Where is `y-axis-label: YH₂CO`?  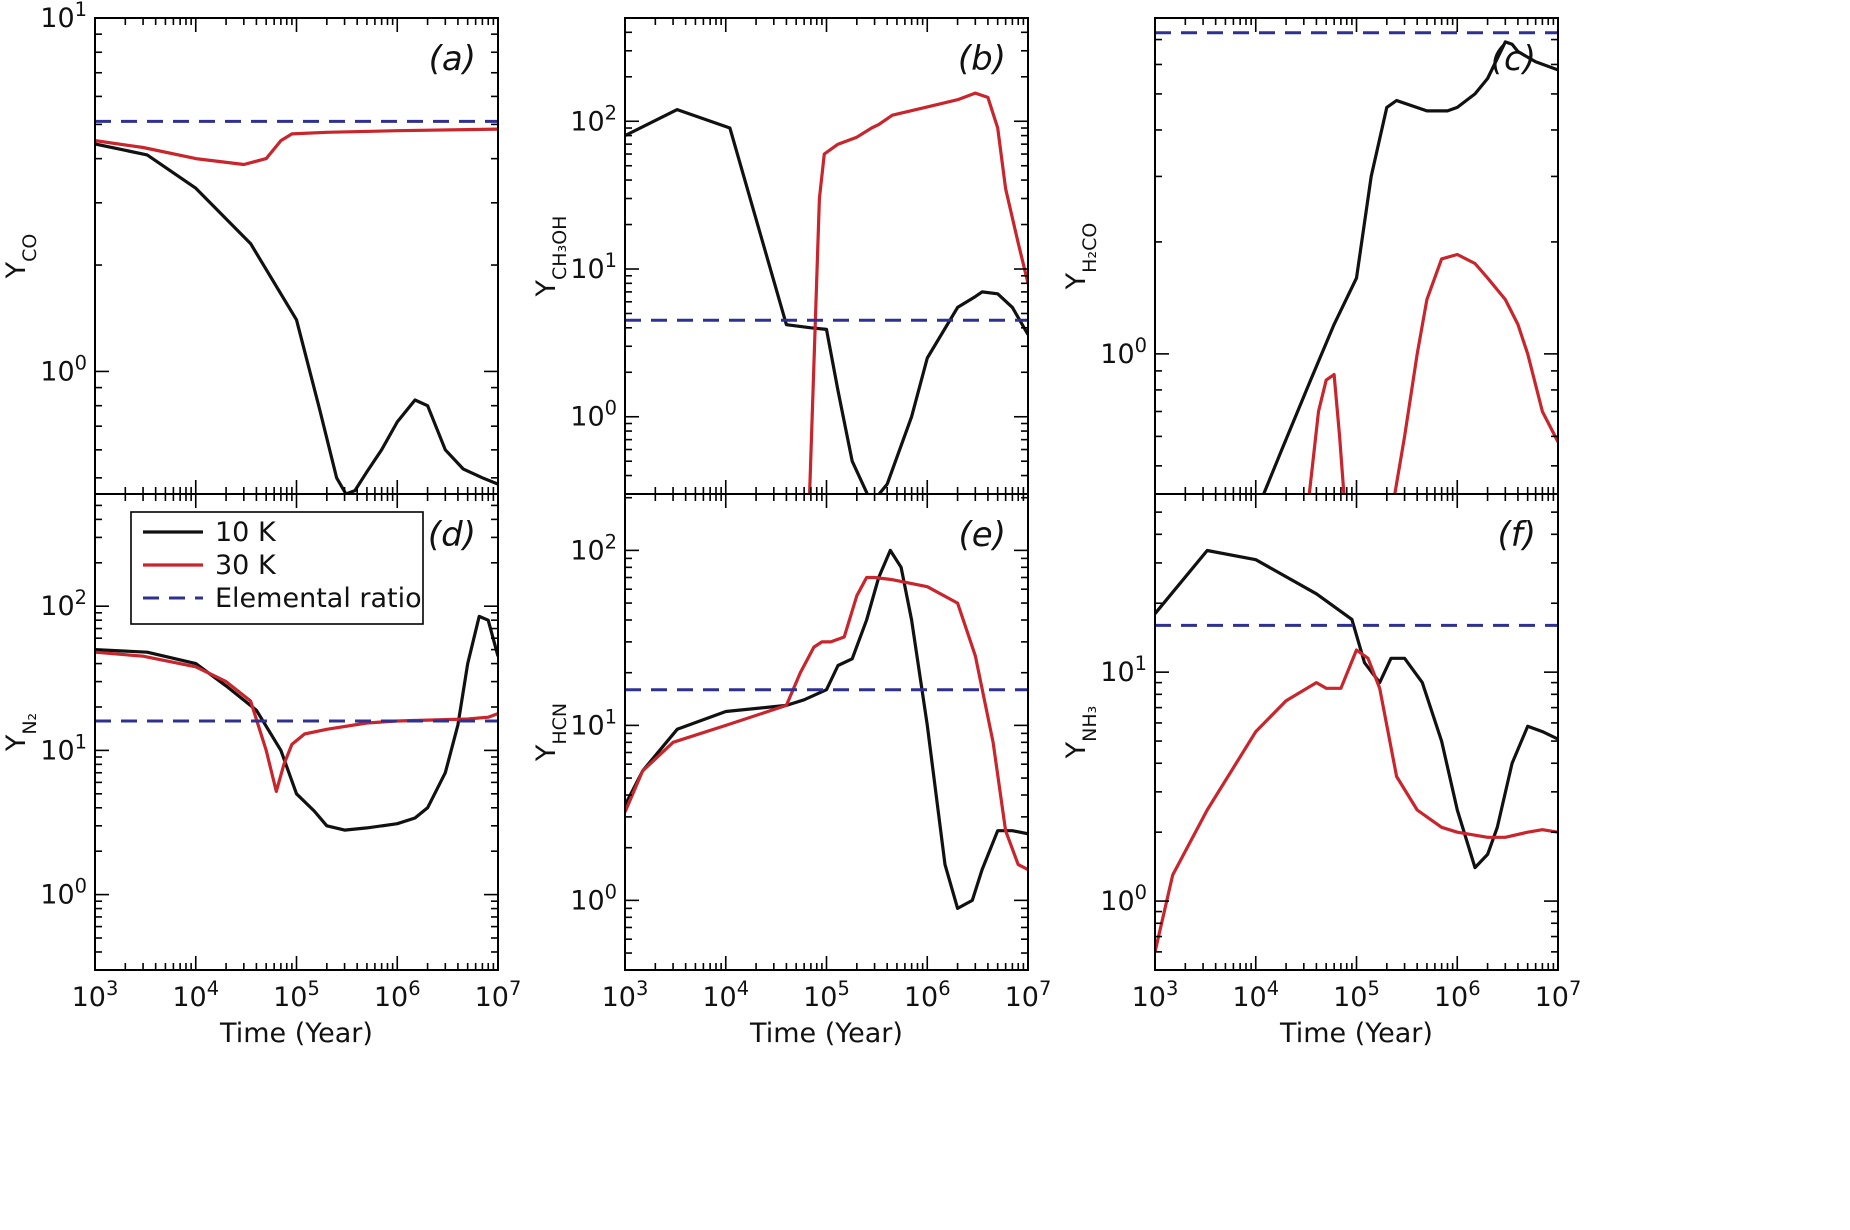 y-axis-label: YH₂CO is located at coordinates (1081, 257).